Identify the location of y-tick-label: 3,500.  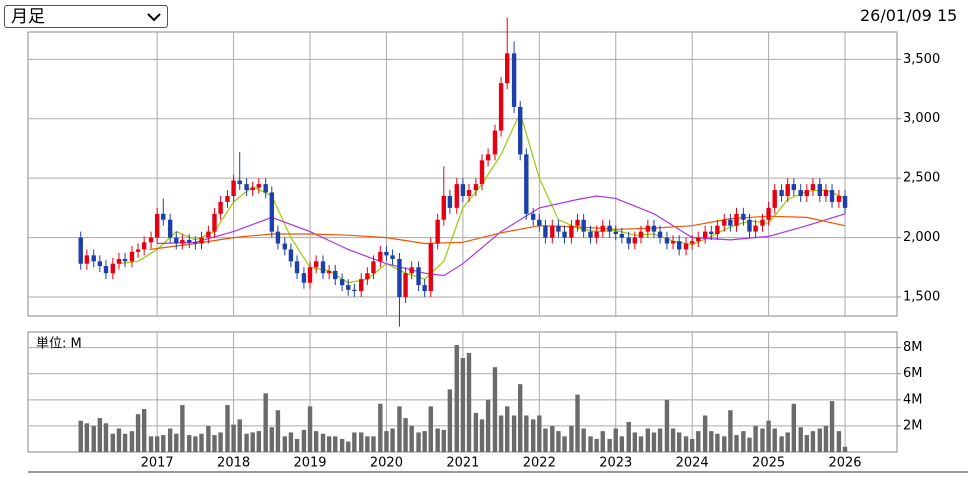
(921, 59).